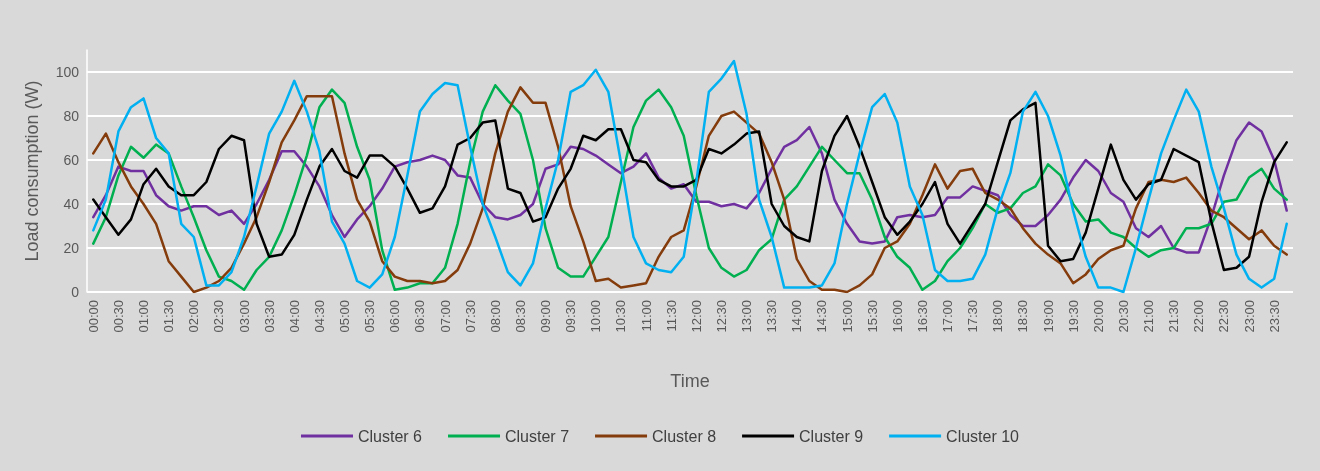 This screenshot has width=1320, height=471. Describe the element at coordinates (93, 316) in the screenshot. I see `x-tick-label: 00:00` at that location.